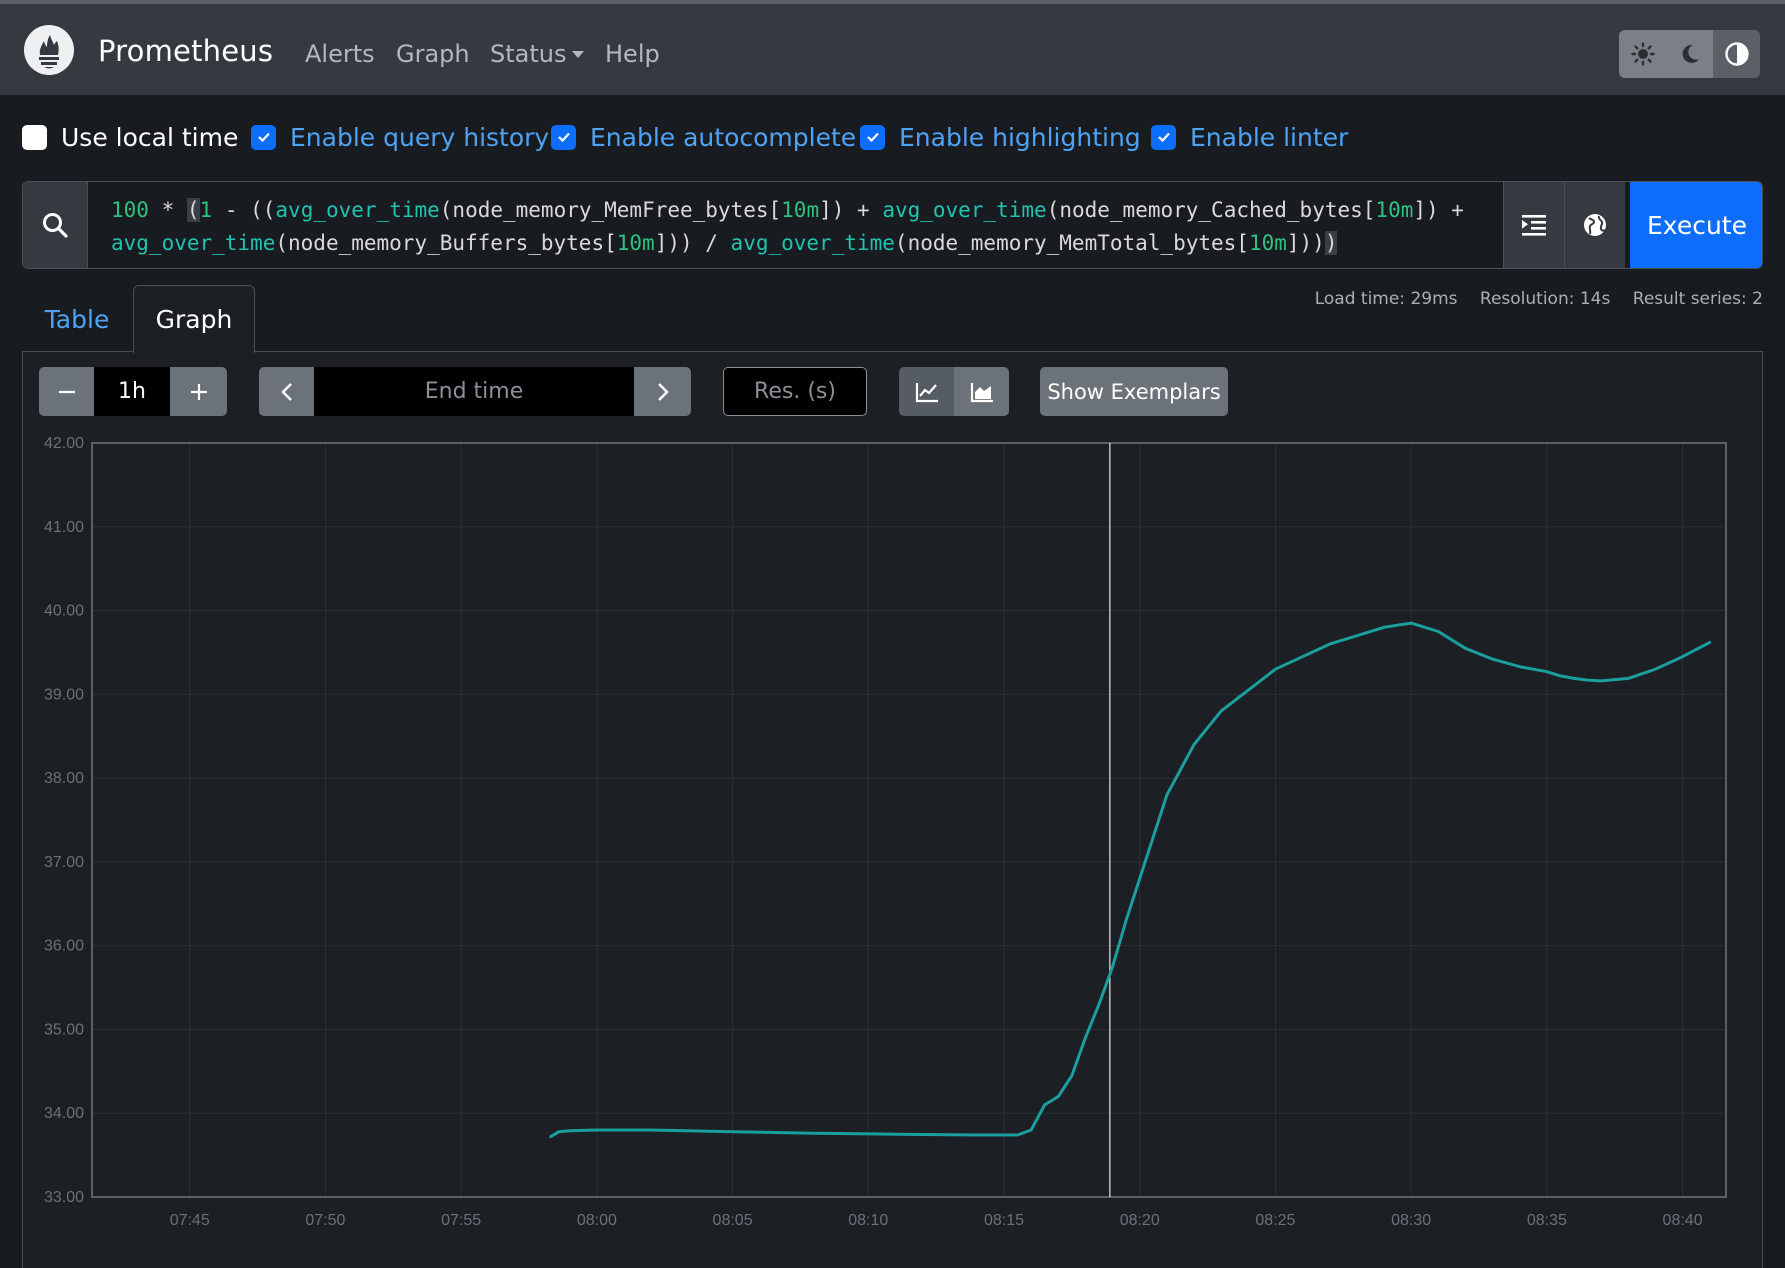  What do you see at coordinates (64, 862) in the screenshot?
I see `y-tick-label: 37.00` at bounding box center [64, 862].